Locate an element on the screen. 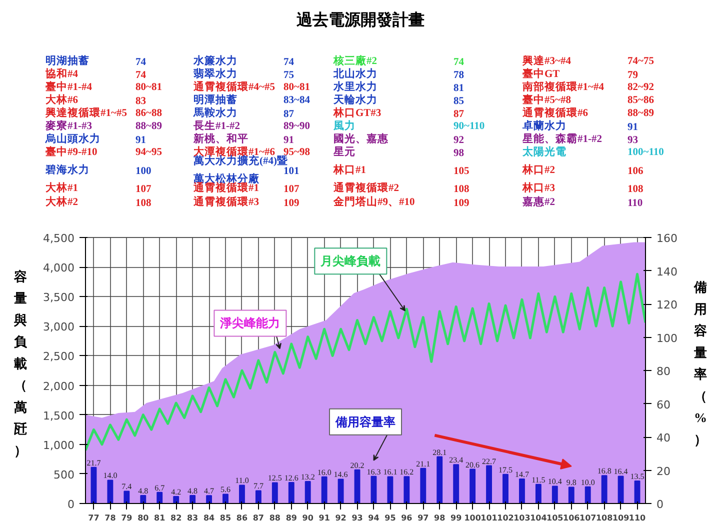  text: 明湖抽蓄 is located at coordinates (68, 60).